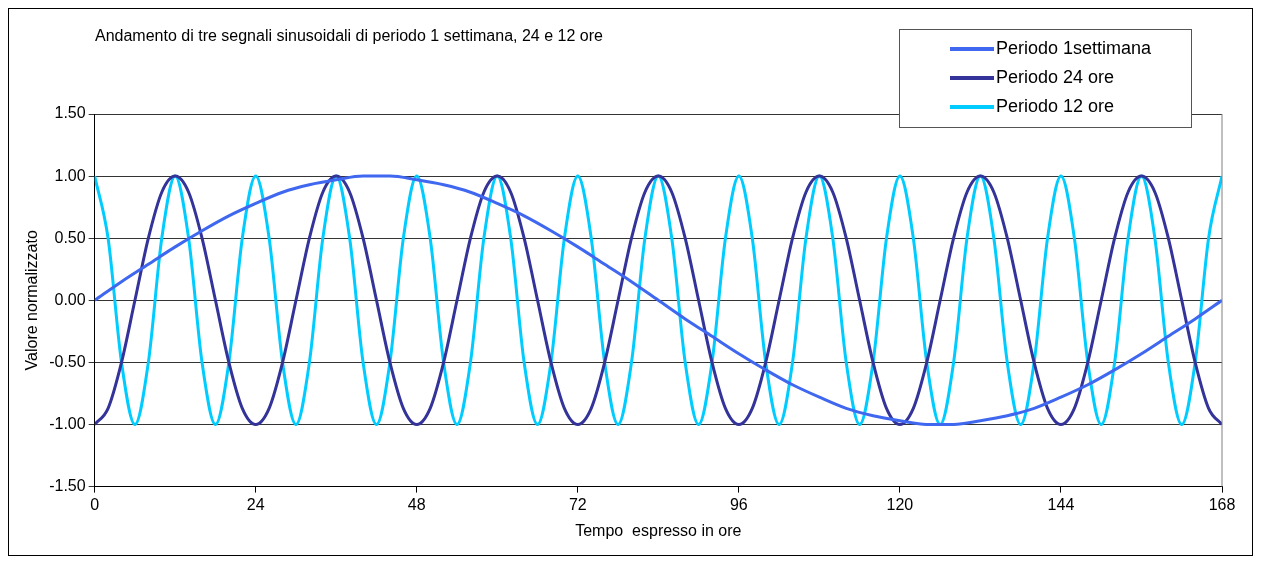 Image resolution: width=1261 pixels, height=564 pixels. What do you see at coordinates (255, 504) in the screenshot?
I see `x-tick-label: 24` at bounding box center [255, 504].